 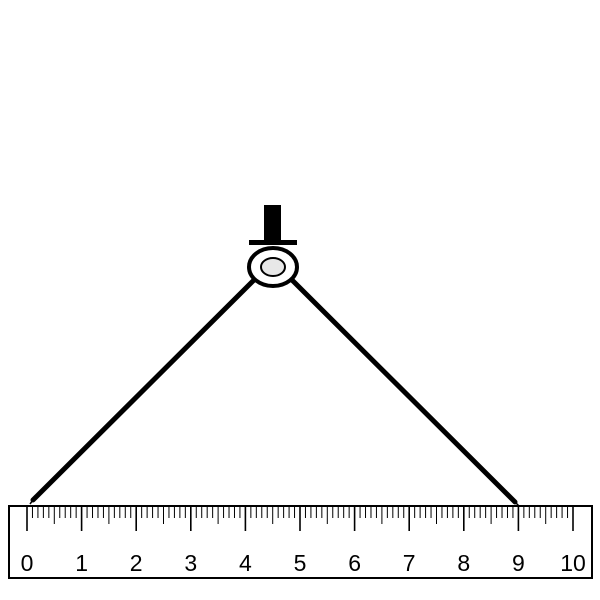 I want to click on ruler-label-2: 2, so click(x=136, y=563).